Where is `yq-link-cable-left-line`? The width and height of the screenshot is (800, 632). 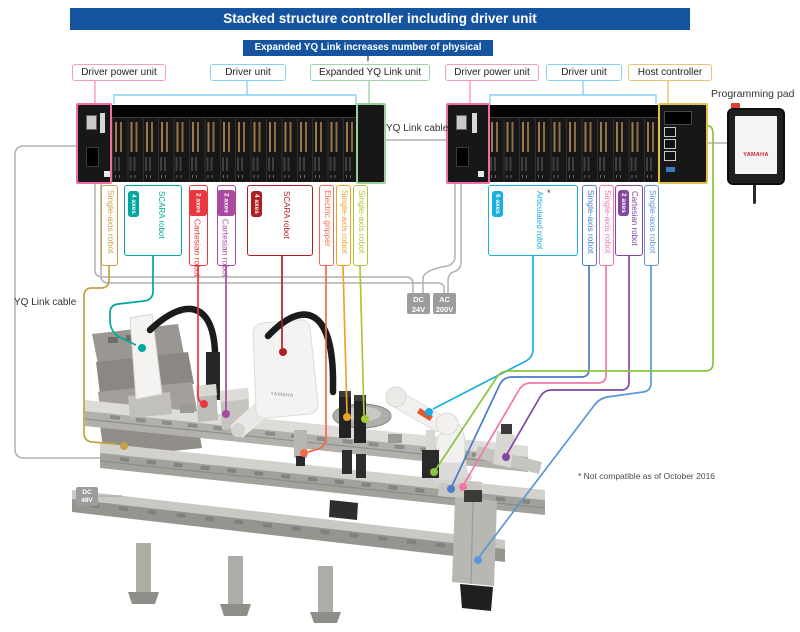
yq-link-cable-left-line is located at coordinates (57, 302).